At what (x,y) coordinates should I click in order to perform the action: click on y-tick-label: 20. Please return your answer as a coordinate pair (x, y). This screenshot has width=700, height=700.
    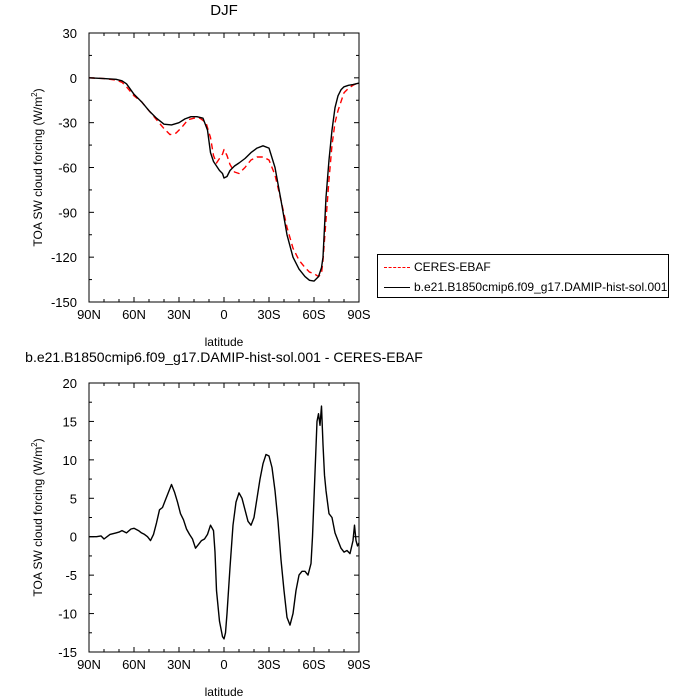
    Looking at the image, I should click on (70, 383).